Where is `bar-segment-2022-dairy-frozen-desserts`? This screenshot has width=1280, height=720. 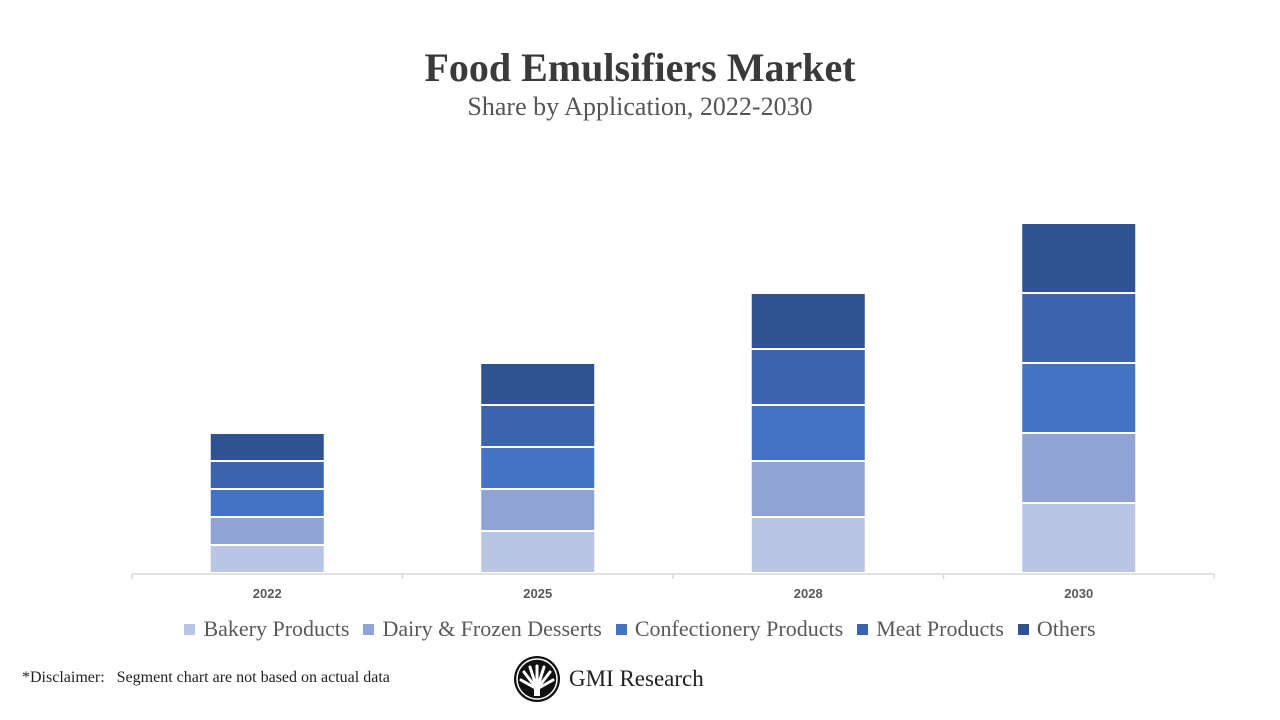 bar-segment-2022-dairy-frozen-desserts is located at coordinates (267, 531).